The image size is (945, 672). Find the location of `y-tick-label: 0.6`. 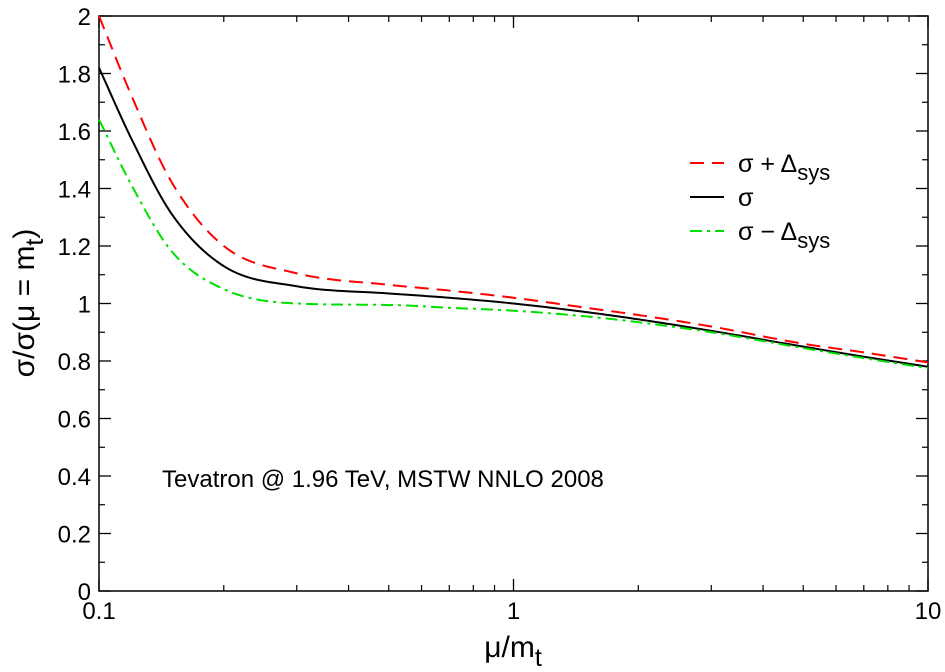

y-tick-label: 0.6 is located at coordinates (74, 420).